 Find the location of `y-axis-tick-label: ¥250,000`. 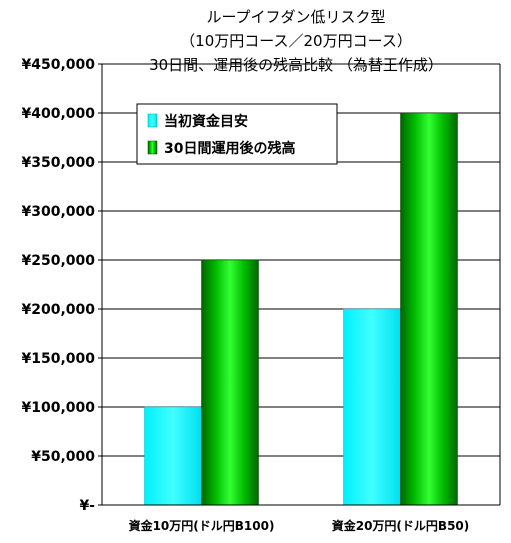

y-axis-tick-label: ¥250,000 is located at coordinates (58, 261).